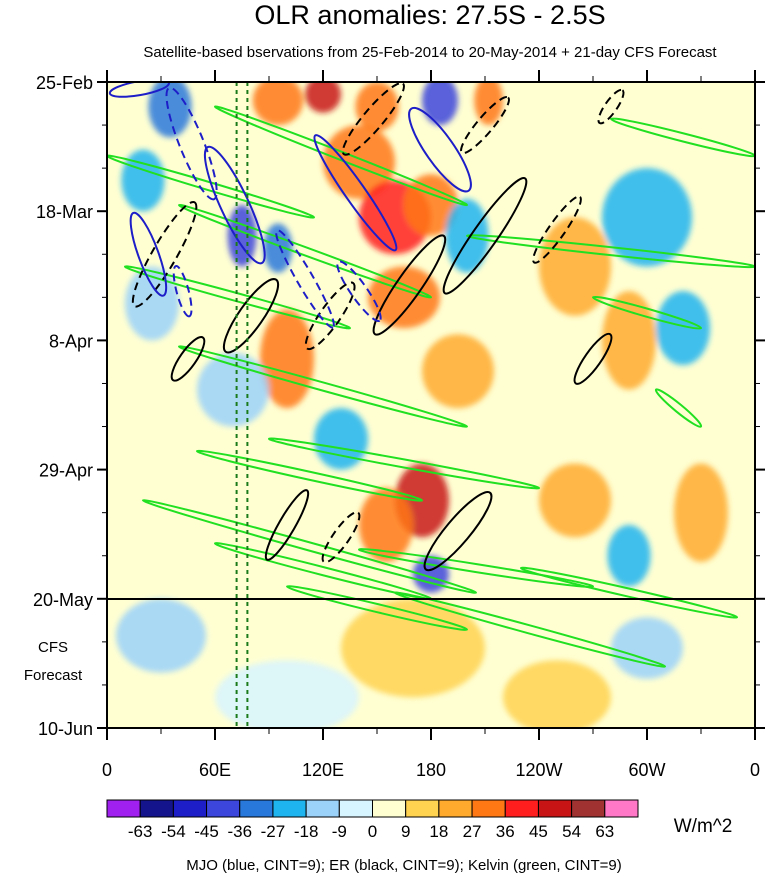 The width and height of the screenshot is (774, 878). What do you see at coordinates (505, 831) in the screenshot?
I see `colorbar-label: 36` at bounding box center [505, 831].